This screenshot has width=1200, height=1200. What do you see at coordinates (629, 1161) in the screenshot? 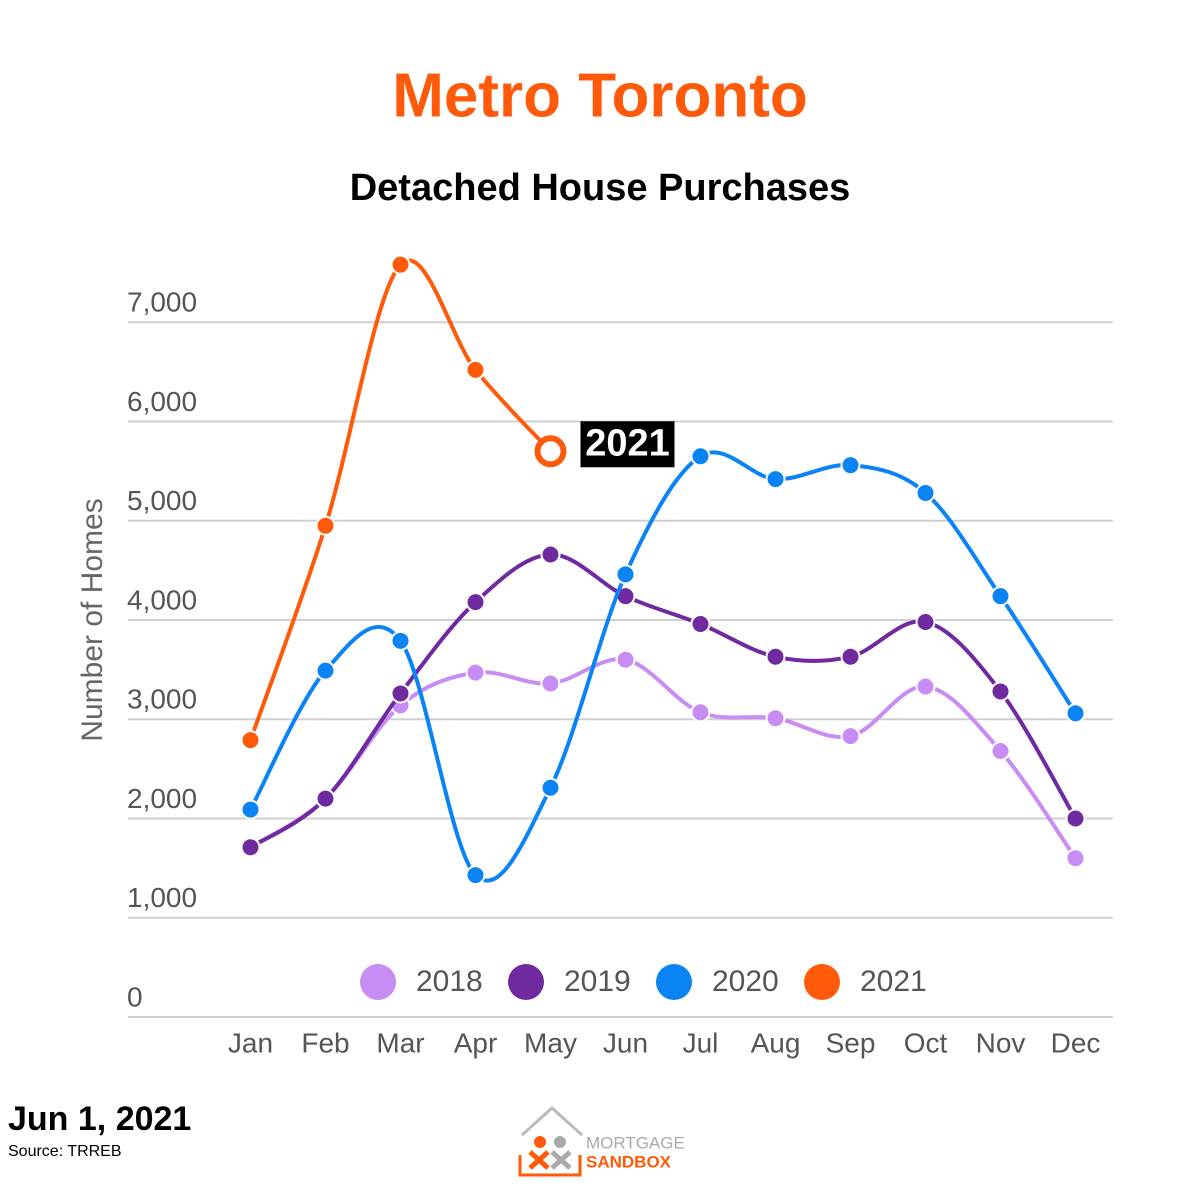
I see `logo-text: SANDBOX` at bounding box center [629, 1161].